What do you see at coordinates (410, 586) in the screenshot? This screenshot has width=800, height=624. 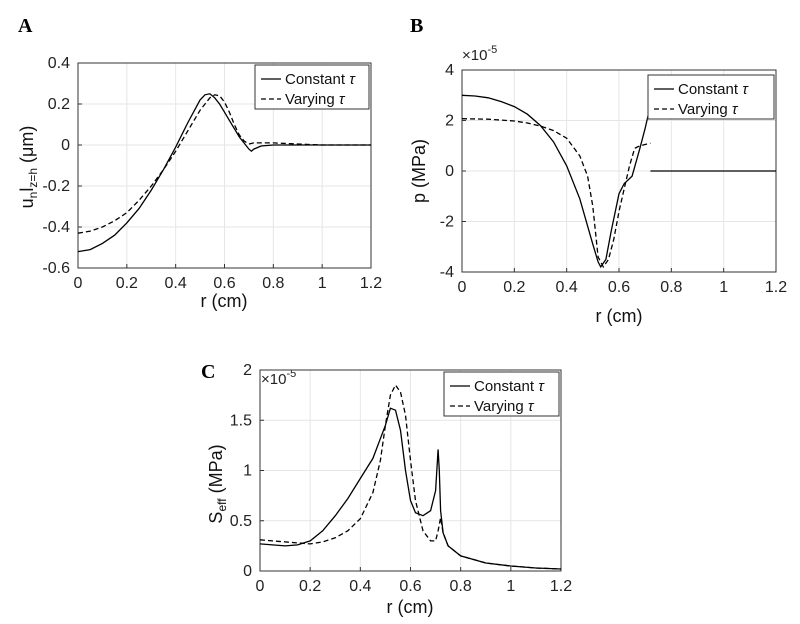 I see `panel-c-xtick-label-3: 0.6` at bounding box center [410, 586].